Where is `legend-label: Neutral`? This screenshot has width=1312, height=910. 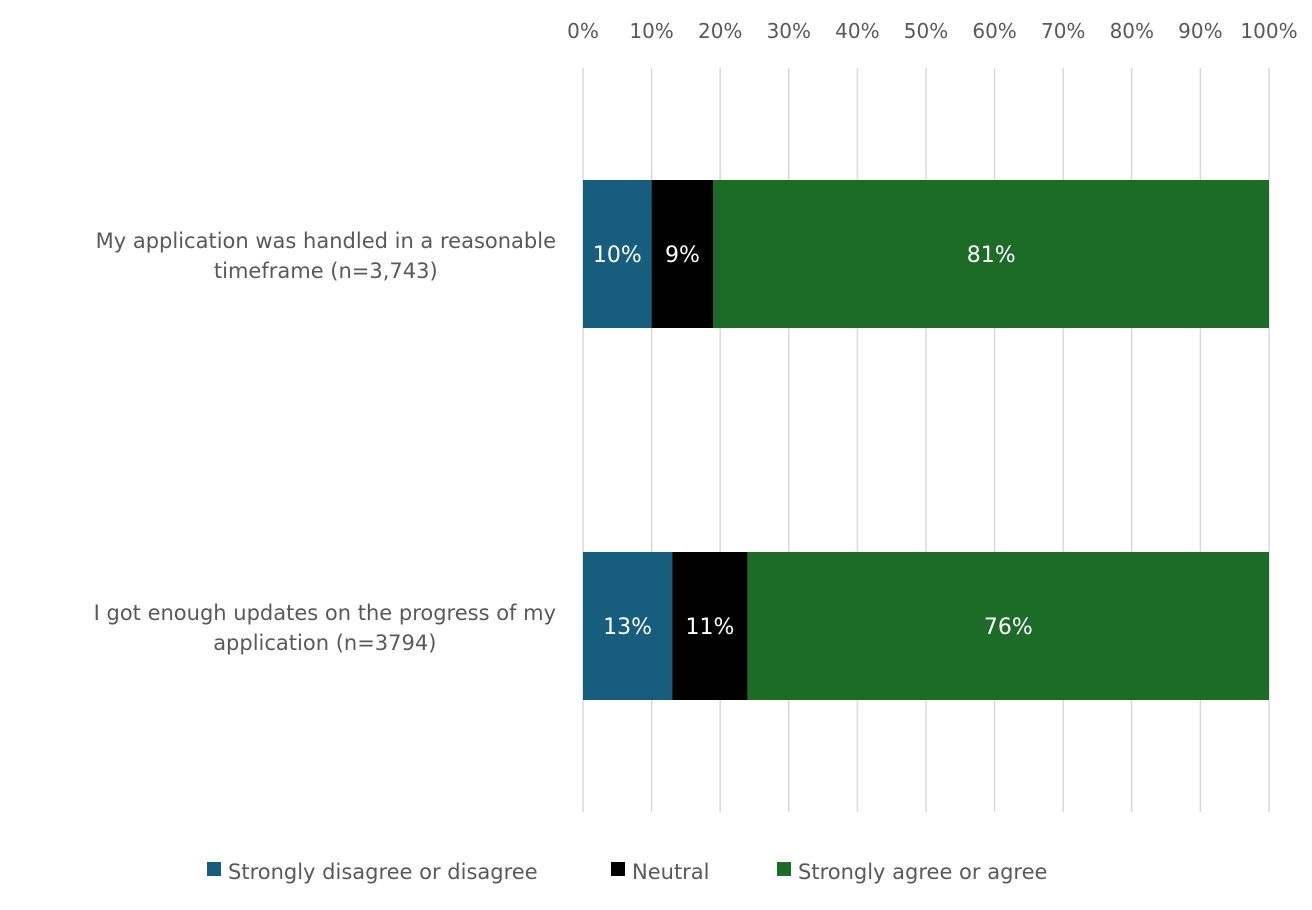
legend-label: Neutral is located at coordinates (671, 872).